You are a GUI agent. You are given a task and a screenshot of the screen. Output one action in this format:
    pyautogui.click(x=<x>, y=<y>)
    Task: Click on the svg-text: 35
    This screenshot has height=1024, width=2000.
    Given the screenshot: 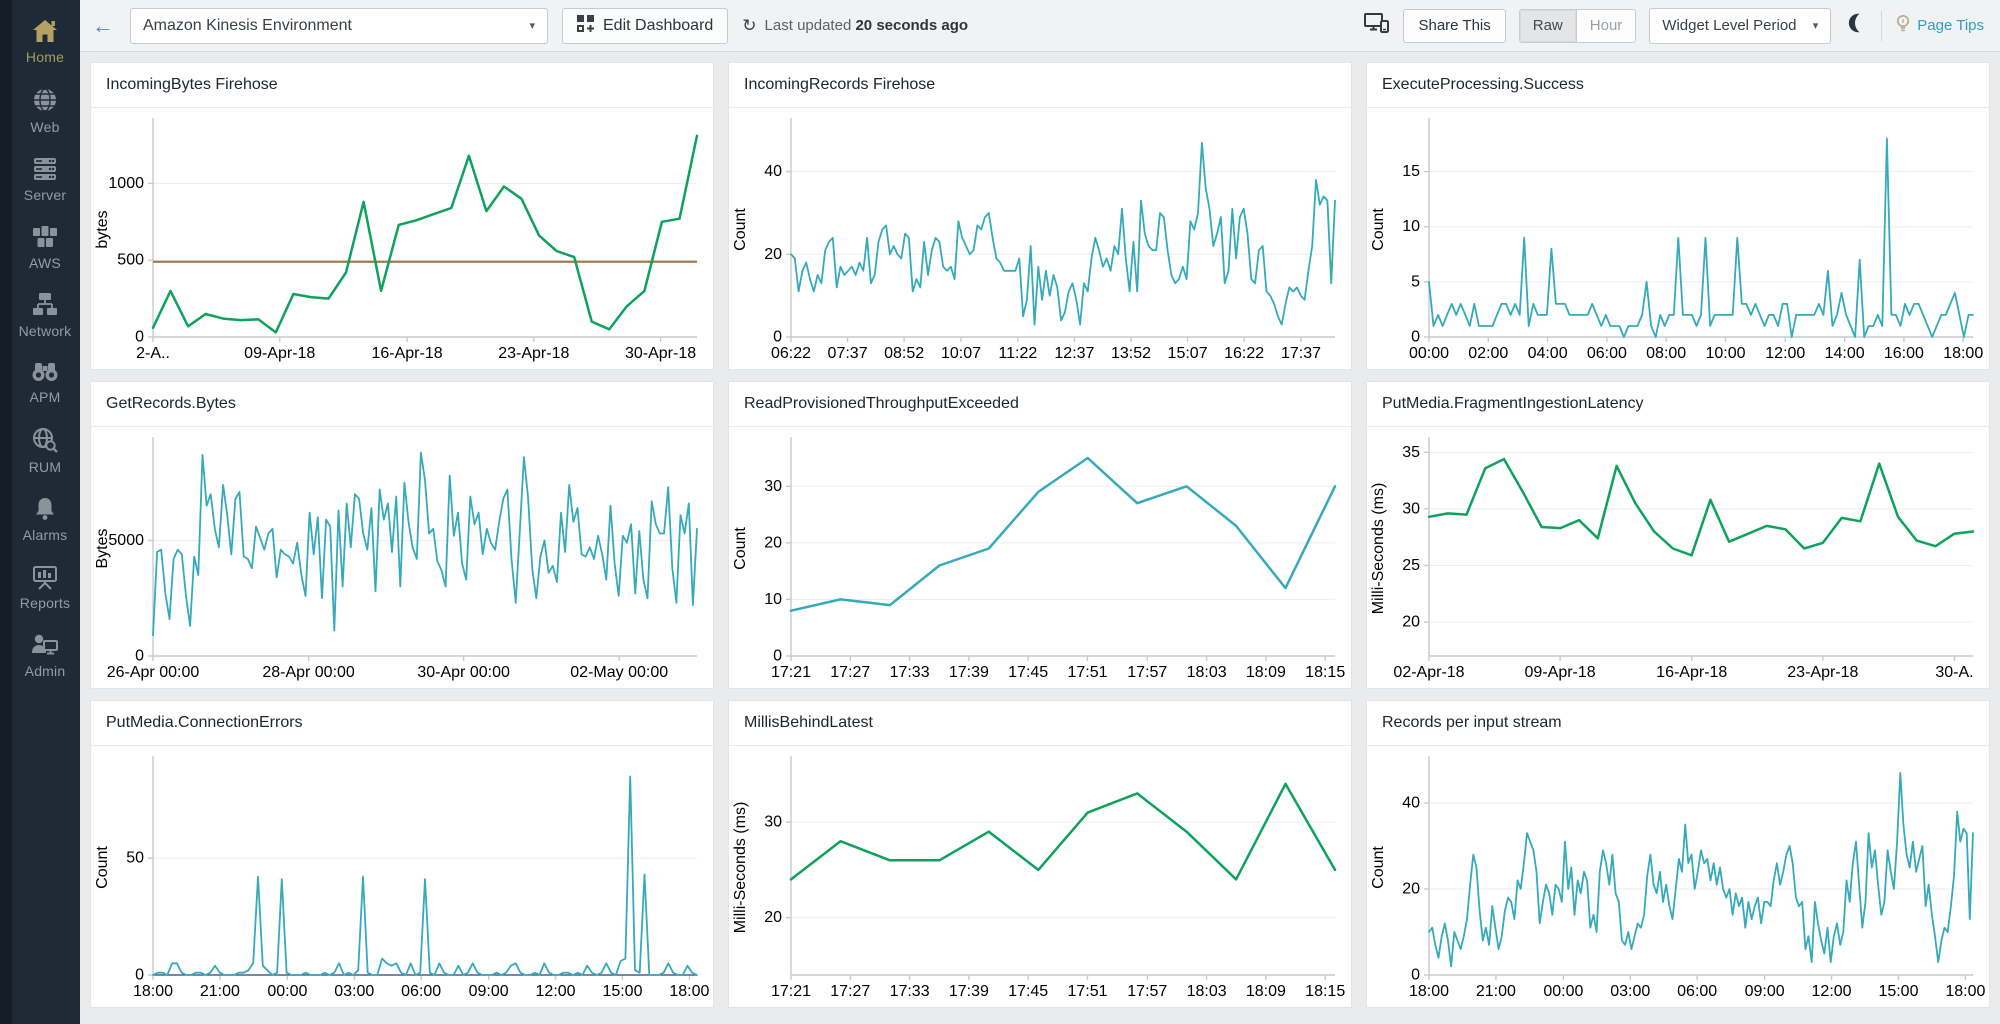 What is the action you would take?
    pyautogui.click(x=1411, y=452)
    